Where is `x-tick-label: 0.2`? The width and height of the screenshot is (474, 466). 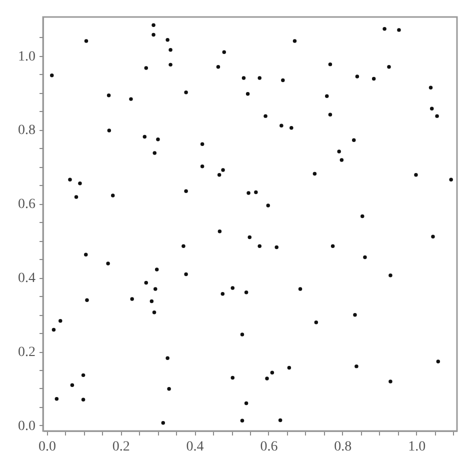 x-tick-label: 0.2 is located at coordinates (121, 447).